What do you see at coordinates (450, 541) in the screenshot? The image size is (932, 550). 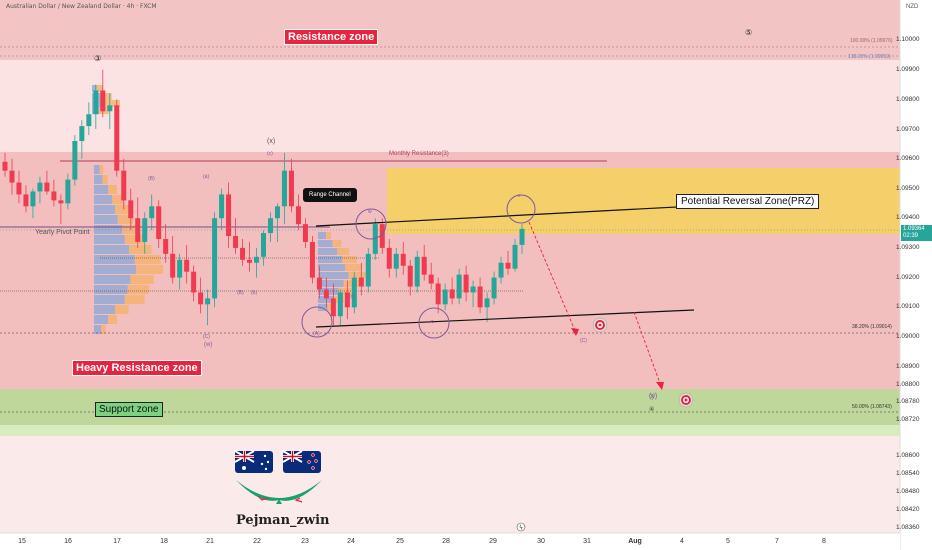 I see `time-axis-background` at bounding box center [450, 541].